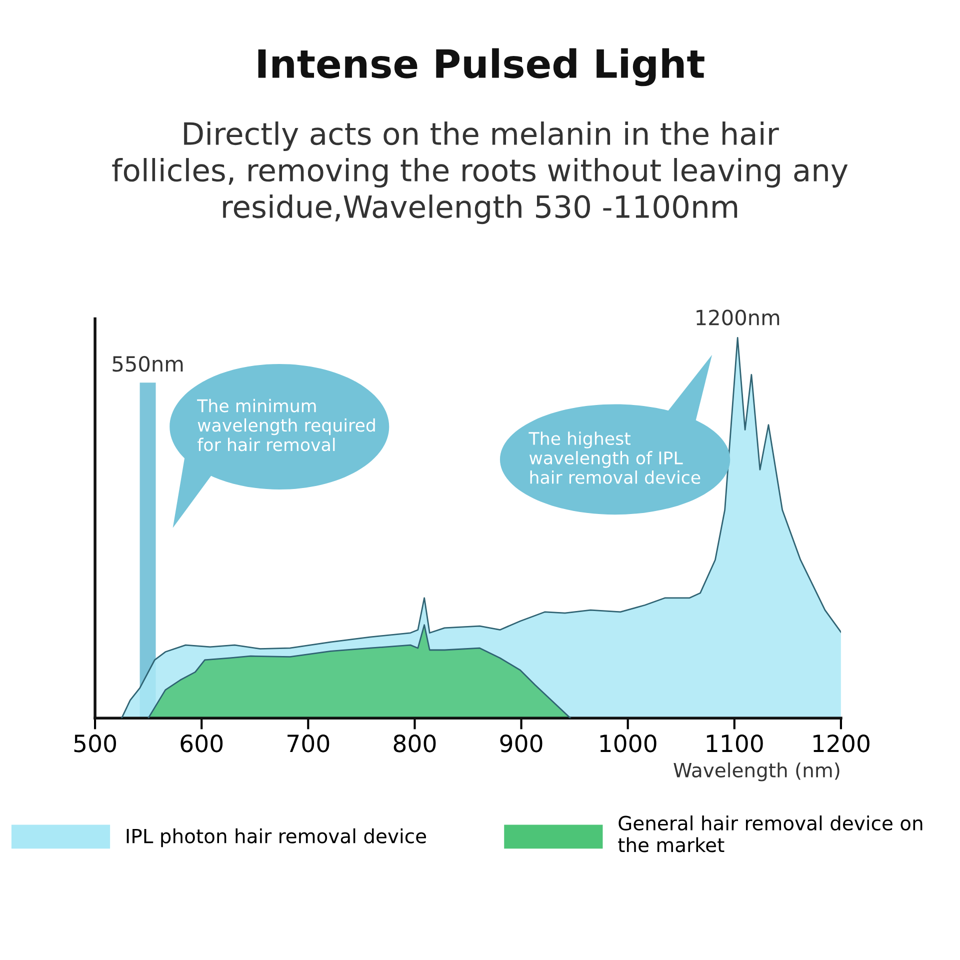 The width and height of the screenshot is (960, 960). I want to click on legend-label: General hair removal device on the market, so click(770, 833).